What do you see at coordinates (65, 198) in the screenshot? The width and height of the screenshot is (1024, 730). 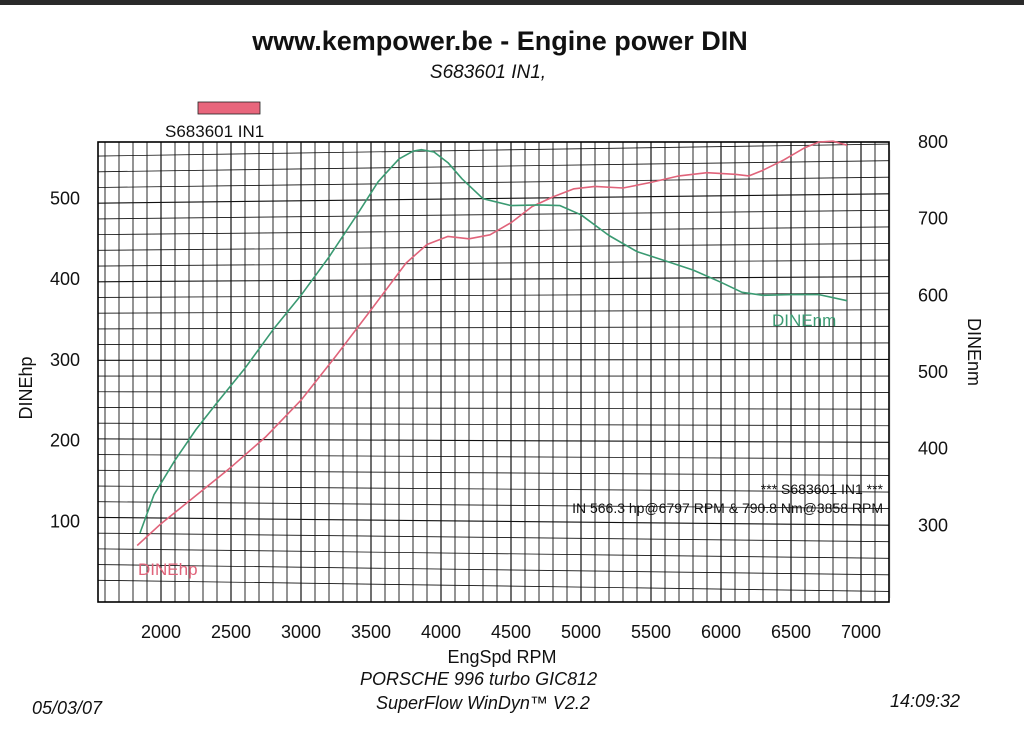 I see `y-left-tick-label: 500` at bounding box center [65, 198].